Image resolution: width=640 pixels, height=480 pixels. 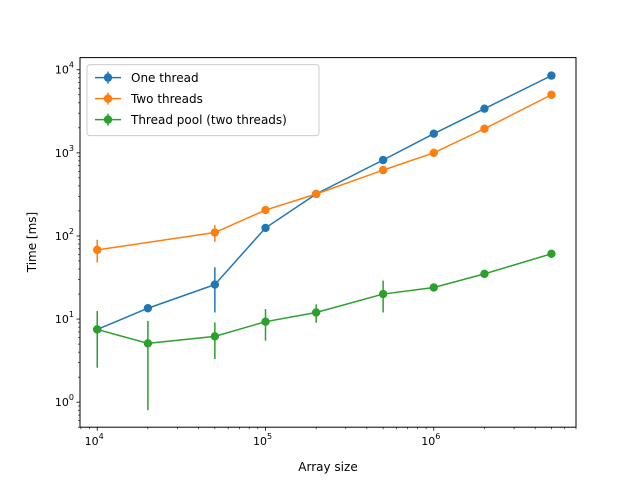 I want to click on legend-label: Two threads, so click(x=166, y=99).